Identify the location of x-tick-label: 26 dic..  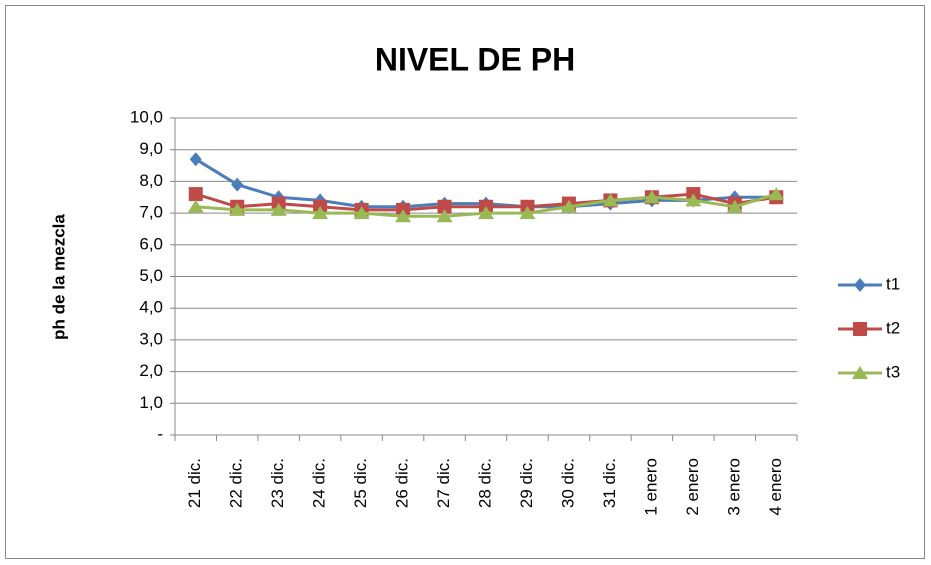
(402, 483).